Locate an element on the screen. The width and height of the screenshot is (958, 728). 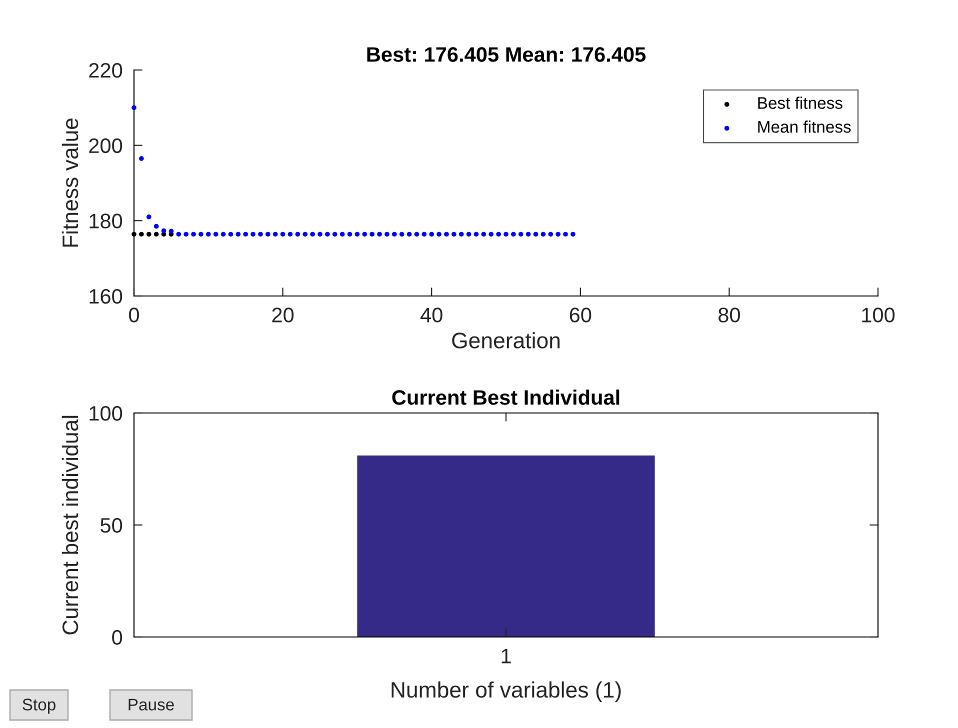
y-tick-label: 200 is located at coordinates (105, 146).